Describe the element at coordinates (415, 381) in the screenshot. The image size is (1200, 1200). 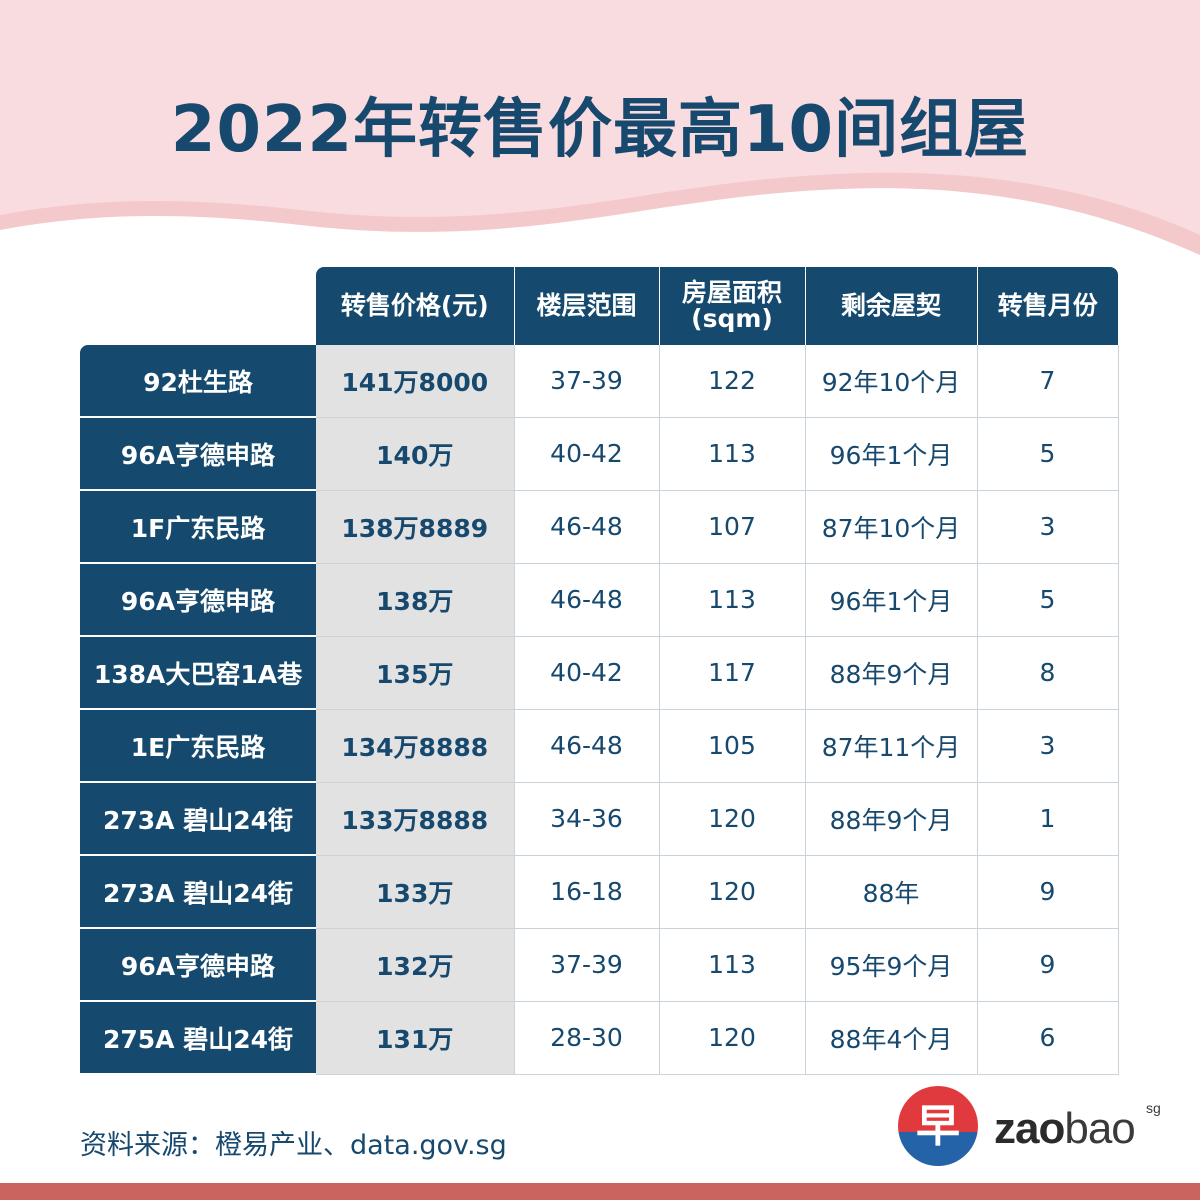
I see `cell-price: 141万8000` at that location.